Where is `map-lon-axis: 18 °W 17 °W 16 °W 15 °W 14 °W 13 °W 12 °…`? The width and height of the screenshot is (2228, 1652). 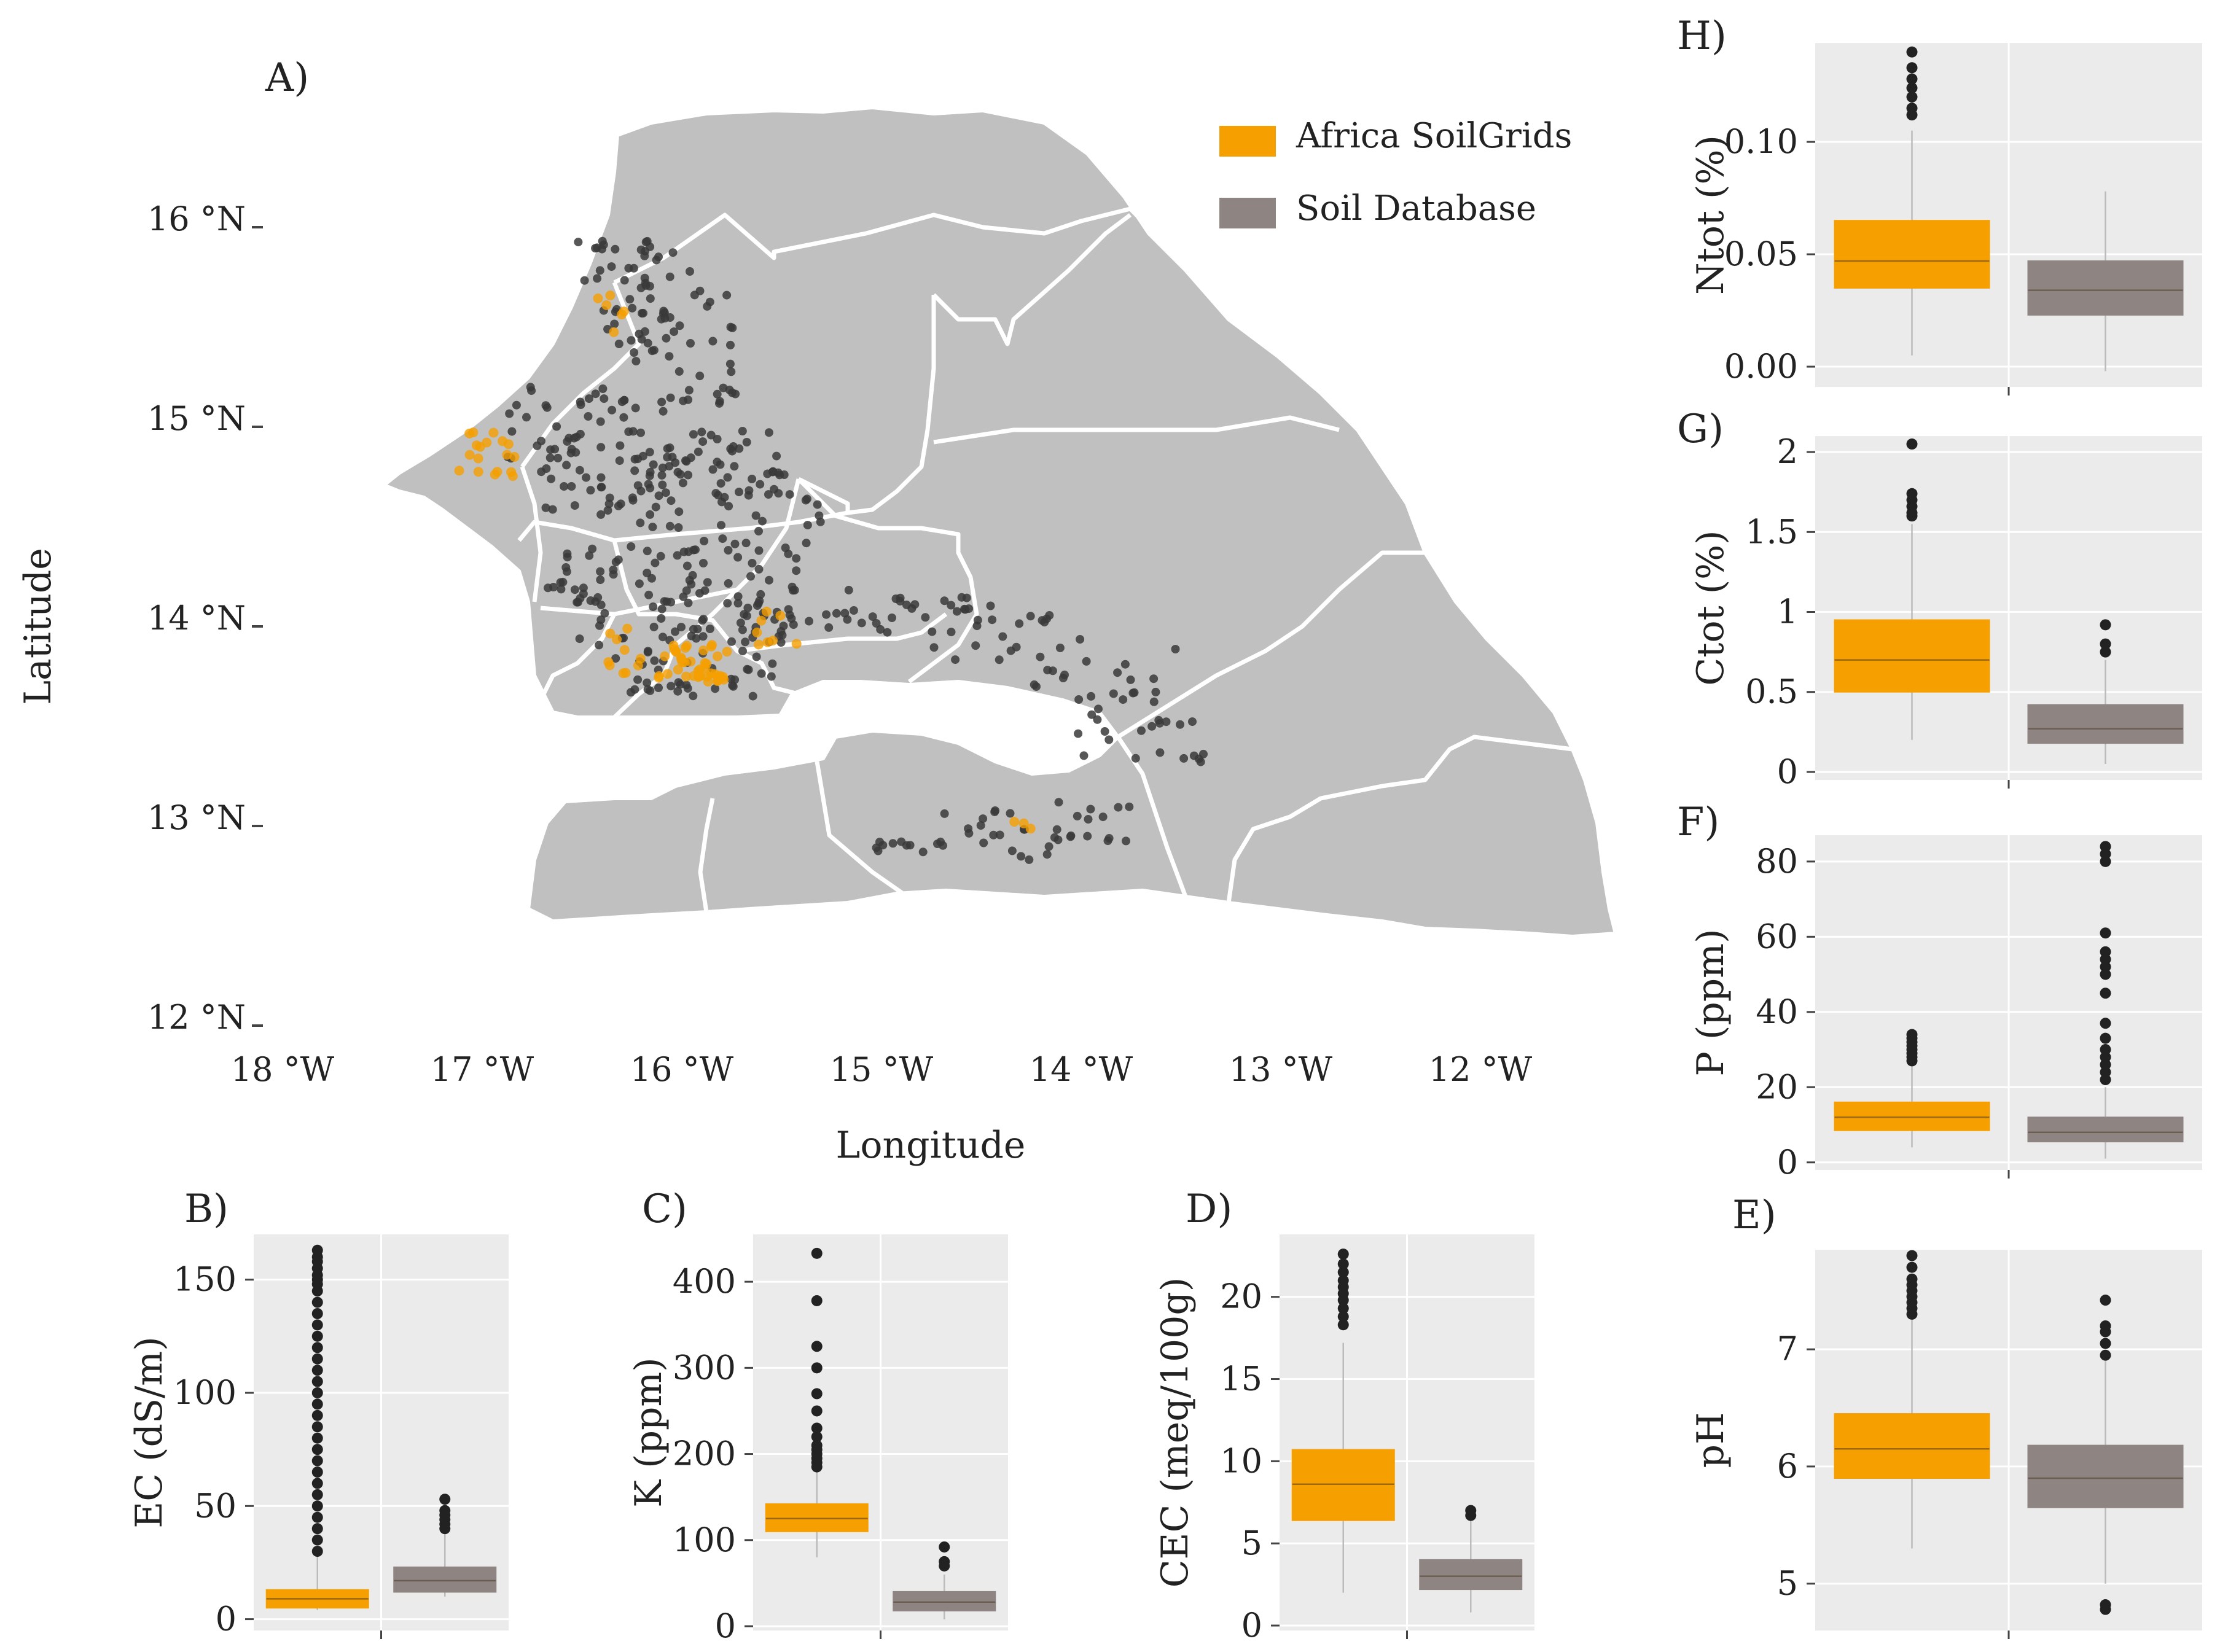
map-lon-axis: 18 °W 17 °W 16 °W 15 °W 14 °W 13 °W 12 °… is located at coordinates (882, 1069).